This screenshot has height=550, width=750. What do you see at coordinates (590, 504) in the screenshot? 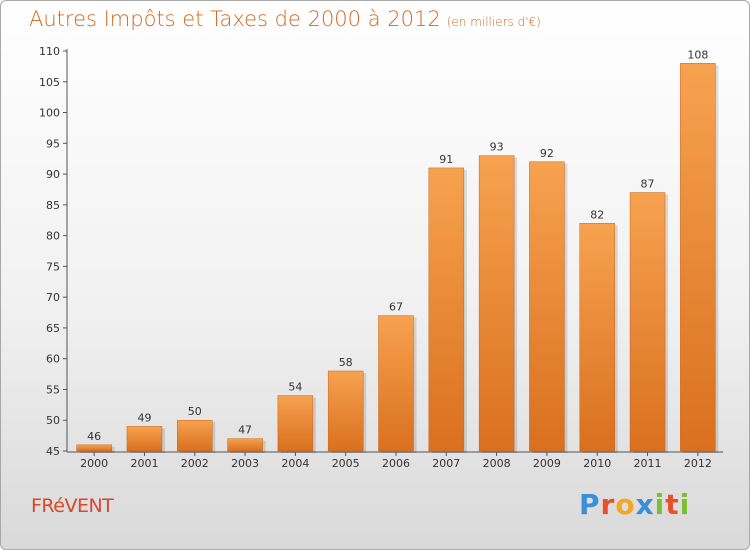
I see `logo-letter: P` at bounding box center [590, 504].